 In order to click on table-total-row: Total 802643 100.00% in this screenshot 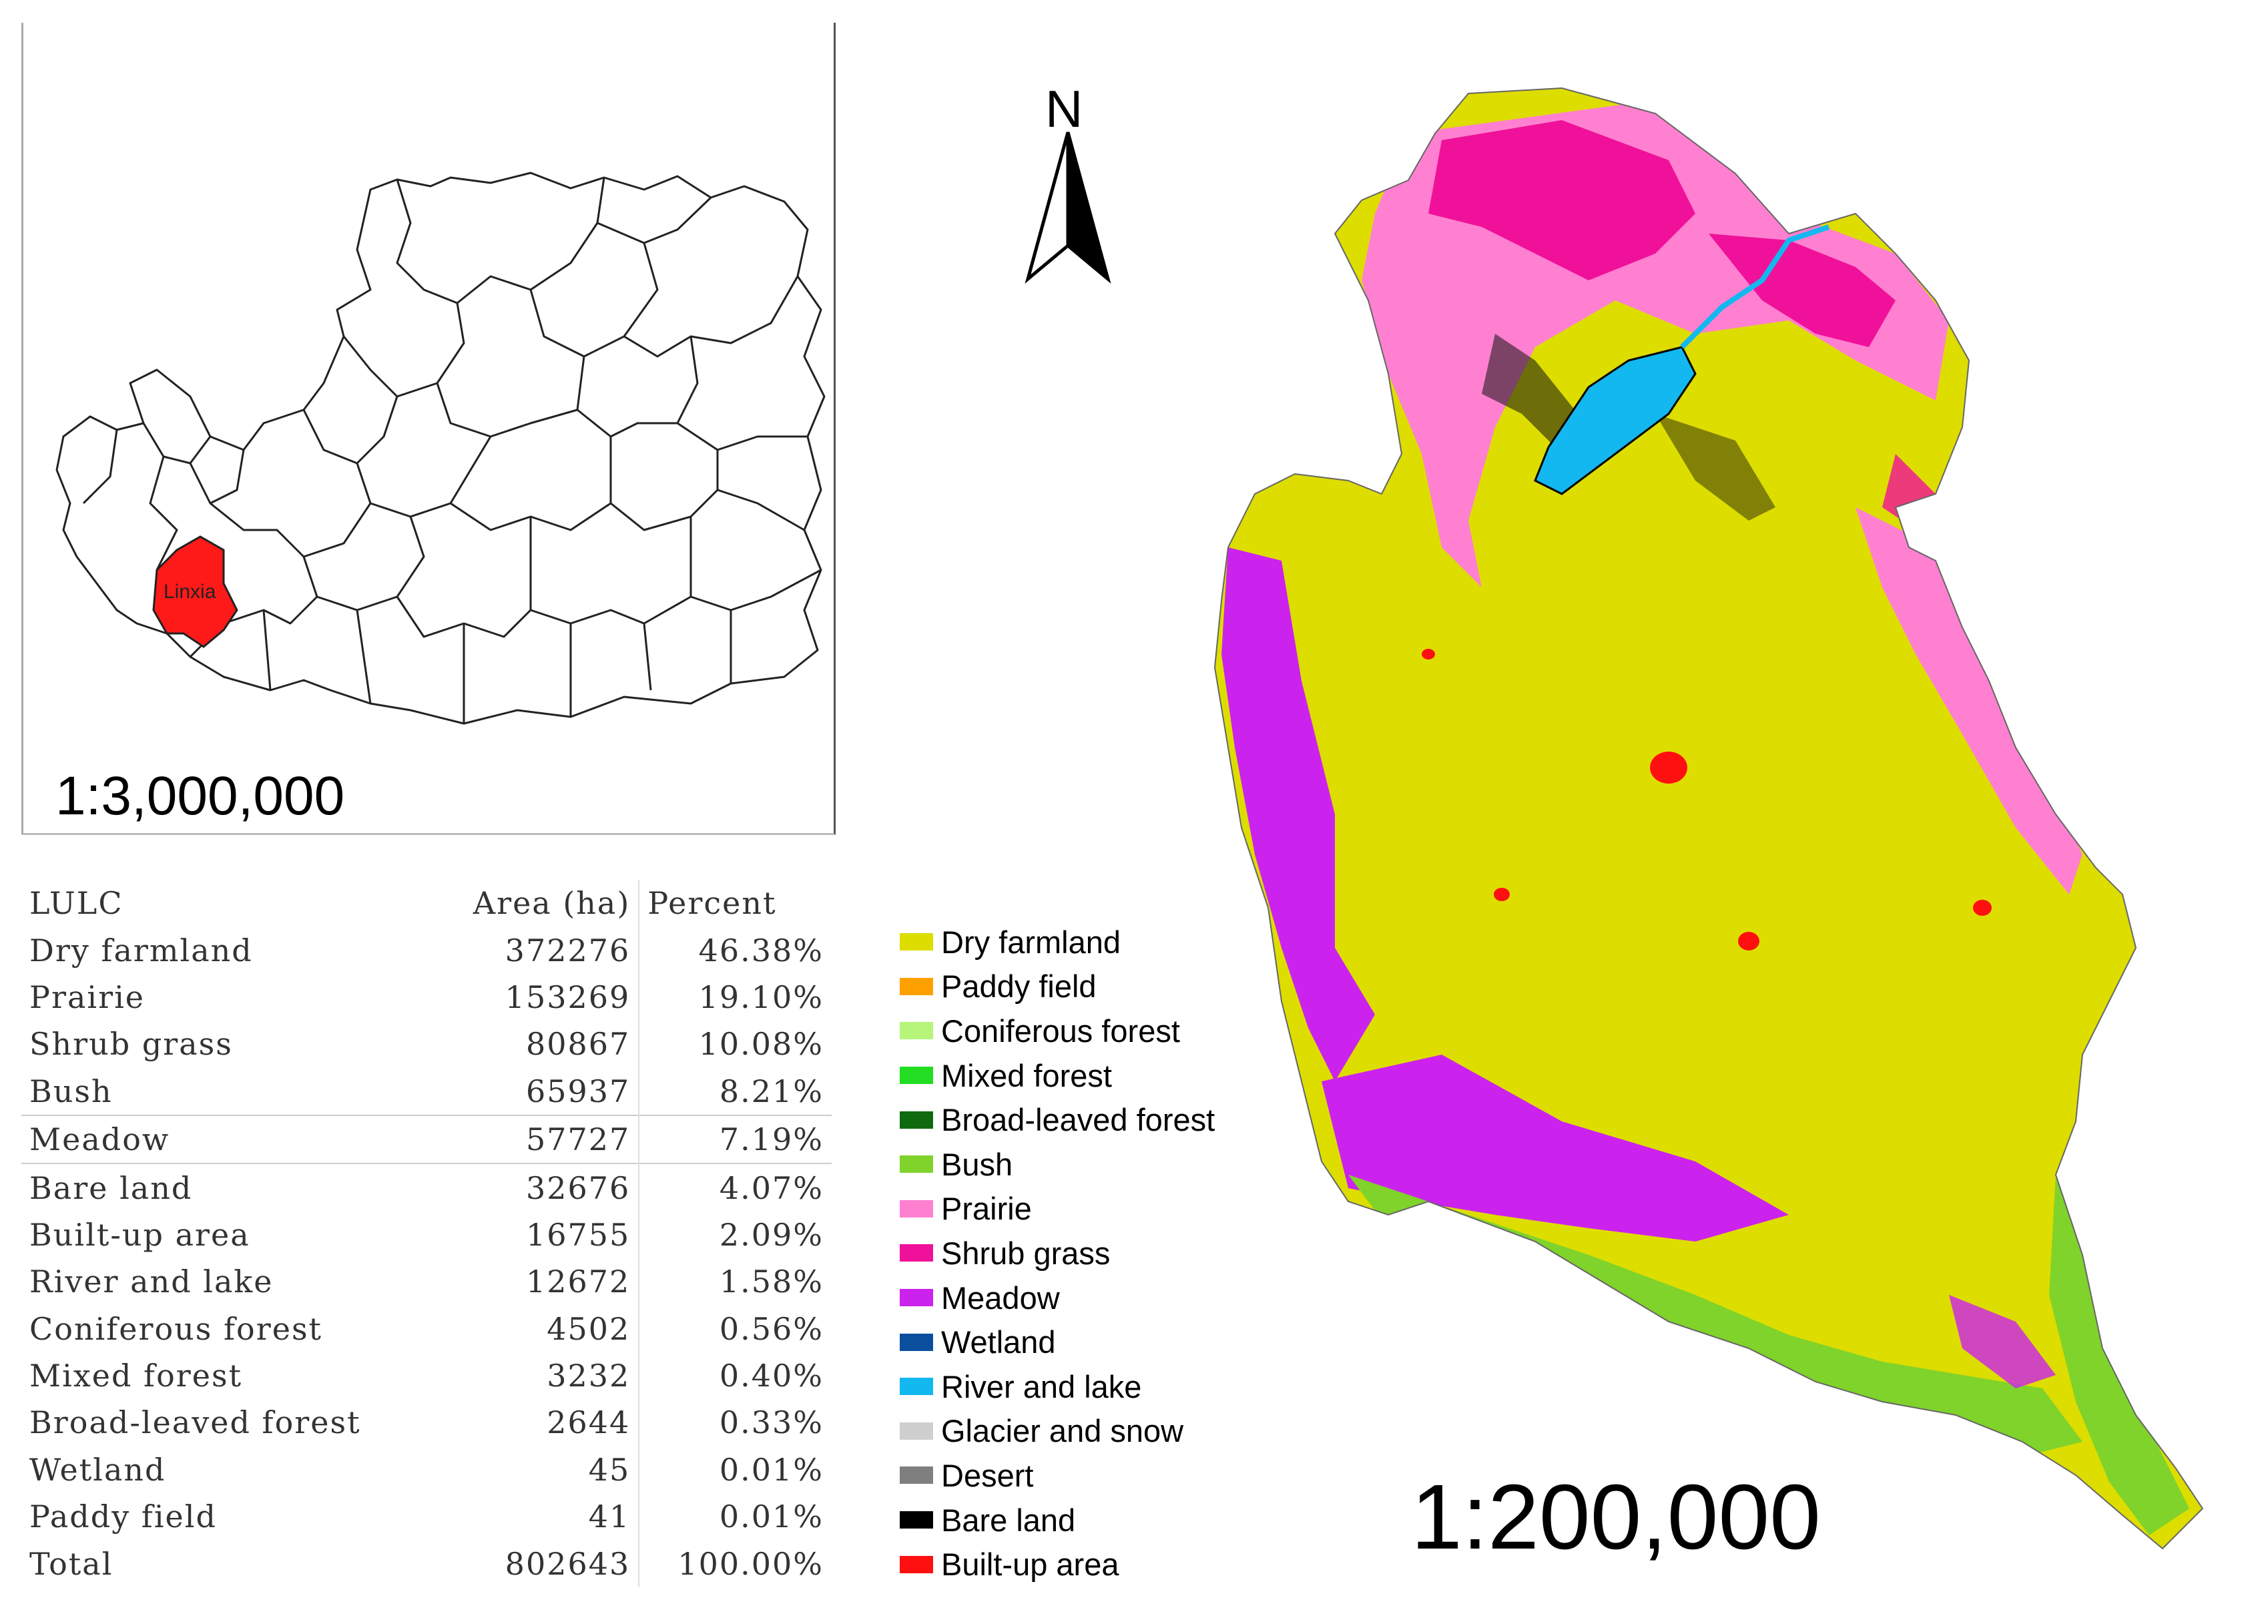, I will do `click(426, 1563)`.